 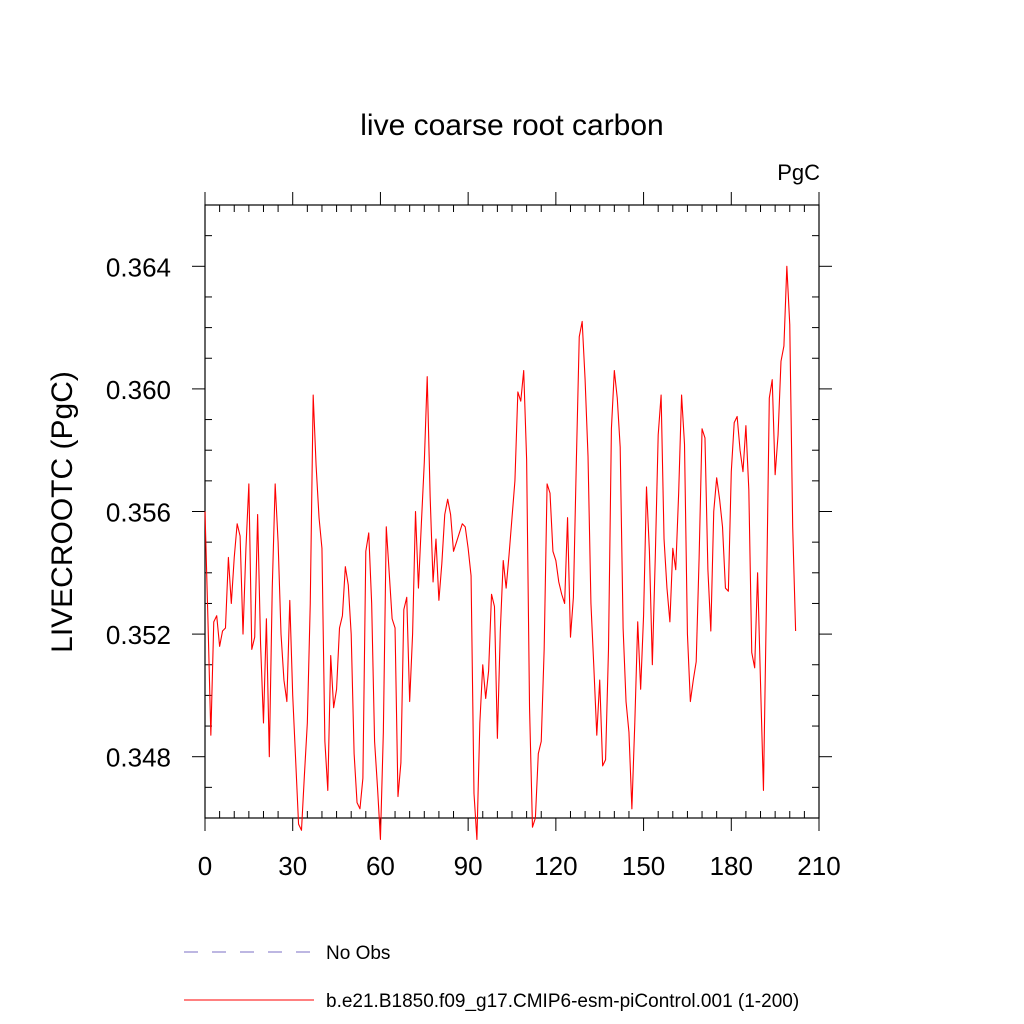 I want to click on y-tick-label: 0.352, so click(x=138, y=635).